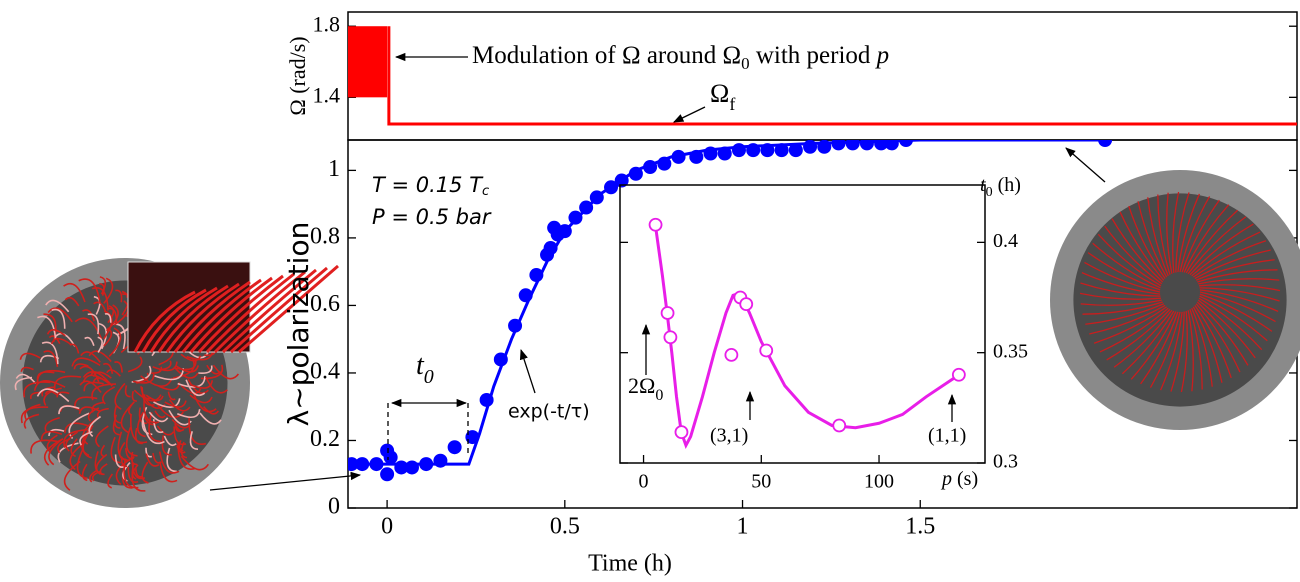 The image size is (1300, 582). What do you see at coordinates (729, 436) in the screenshot?
I see `annotation: (3,1)` at bounding box center [729, 436].